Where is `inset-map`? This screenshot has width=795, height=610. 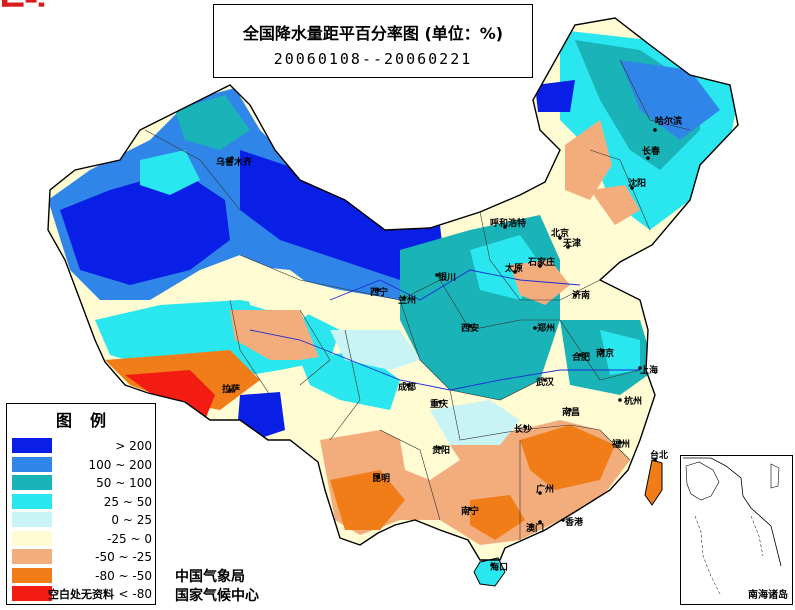 inset-map is located at coordinates (732, 527).